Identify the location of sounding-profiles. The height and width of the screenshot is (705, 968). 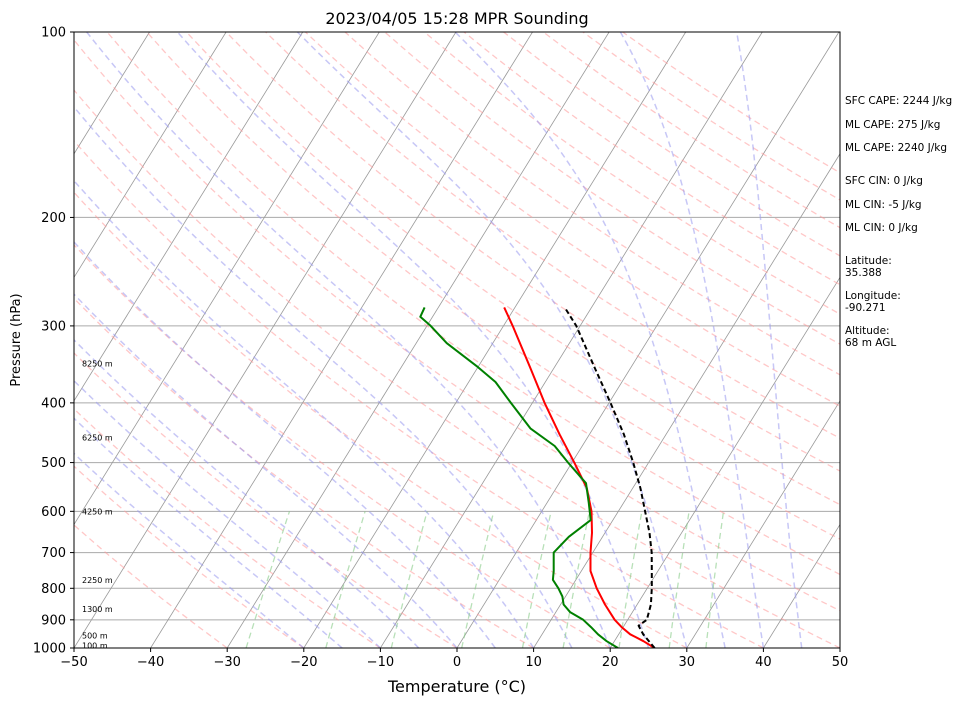
(537, 477).